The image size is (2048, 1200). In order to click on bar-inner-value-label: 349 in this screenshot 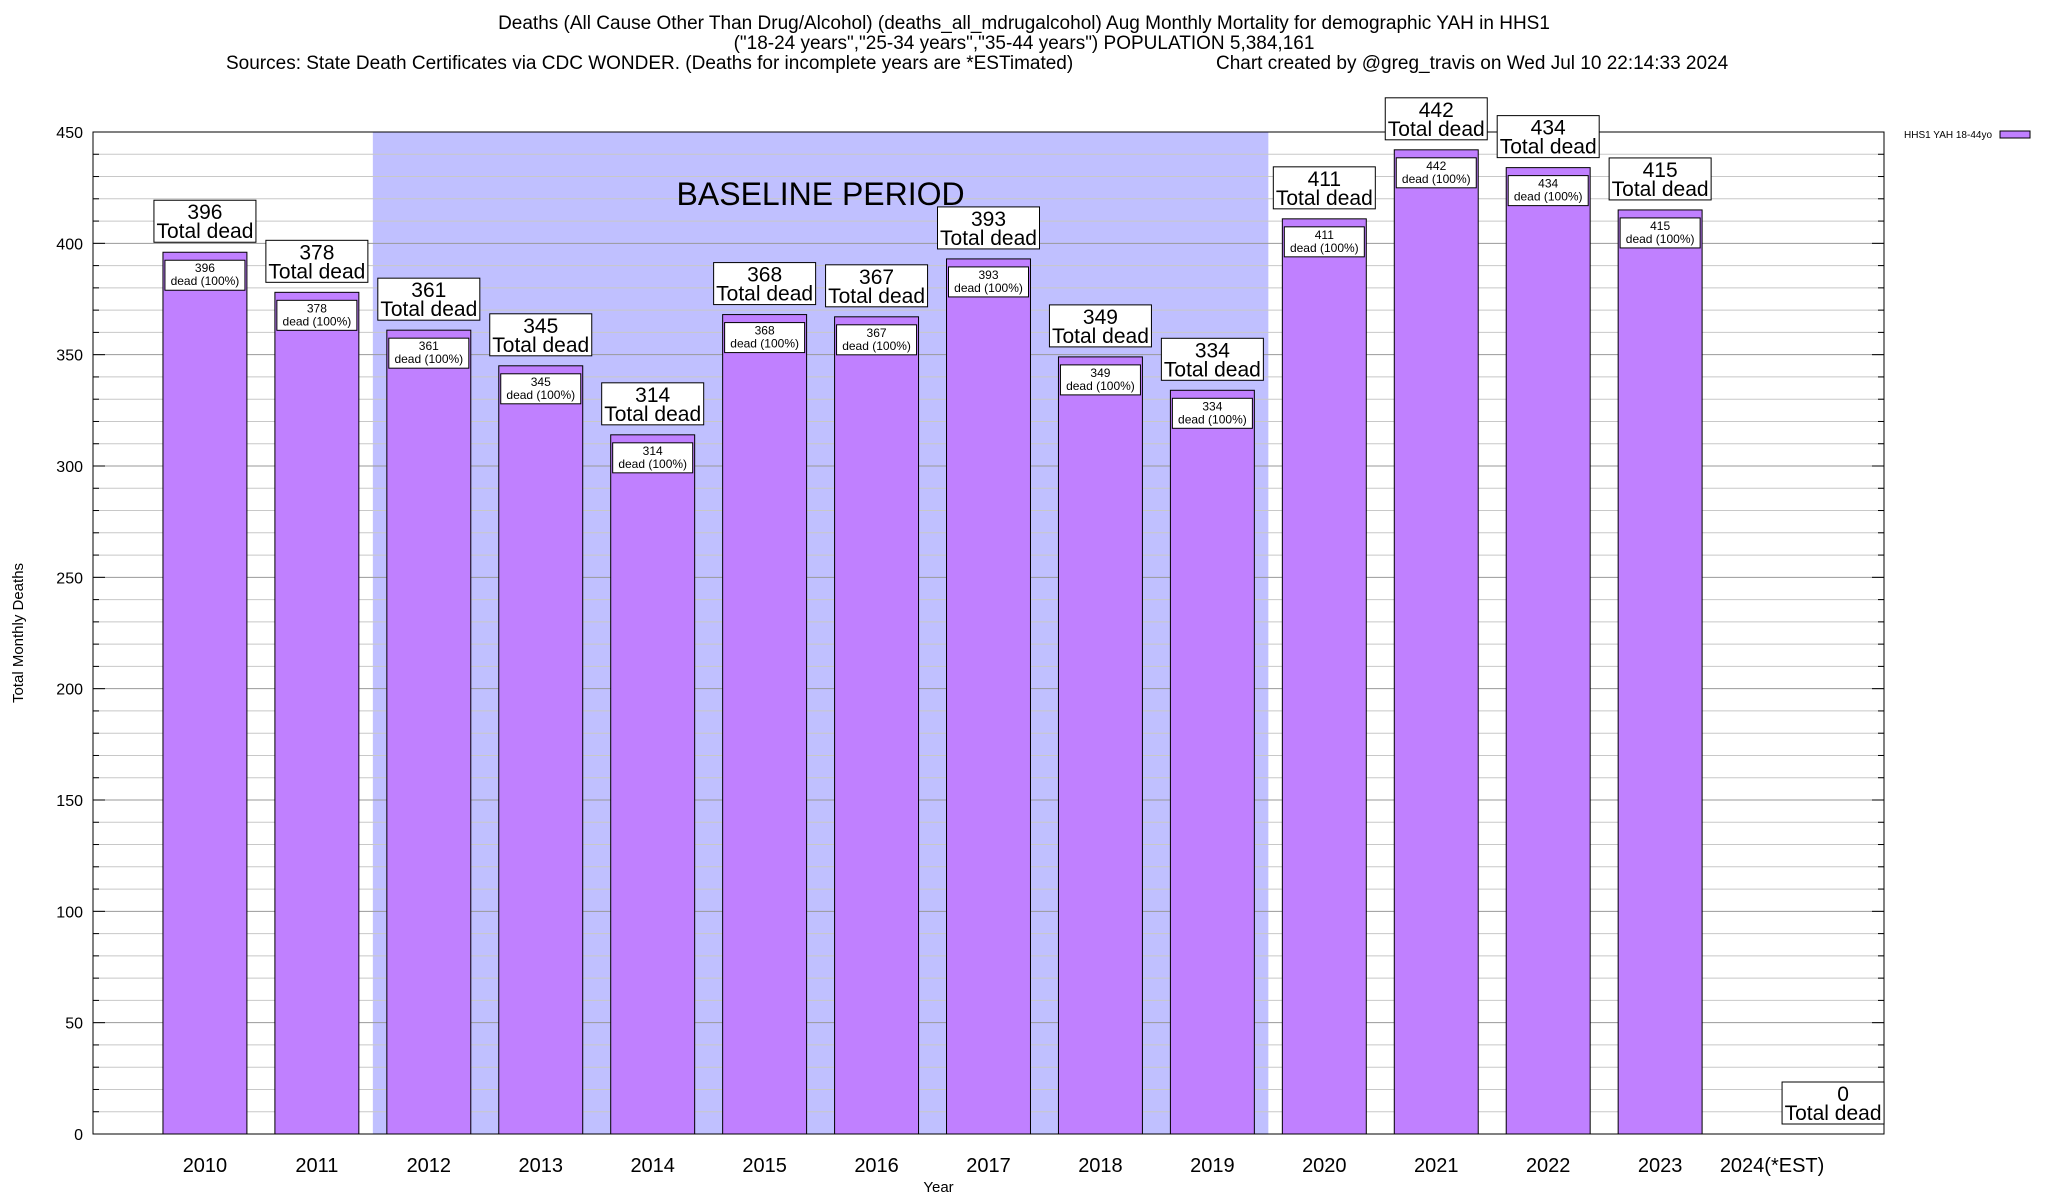, I will do `click(1100, 373)`.